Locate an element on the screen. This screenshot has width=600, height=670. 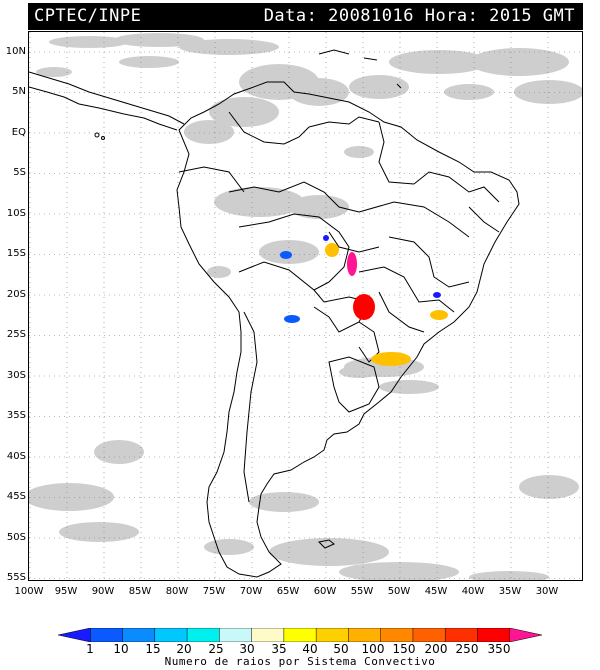
scale-tick: 150 is located at coordinates (404, 649).